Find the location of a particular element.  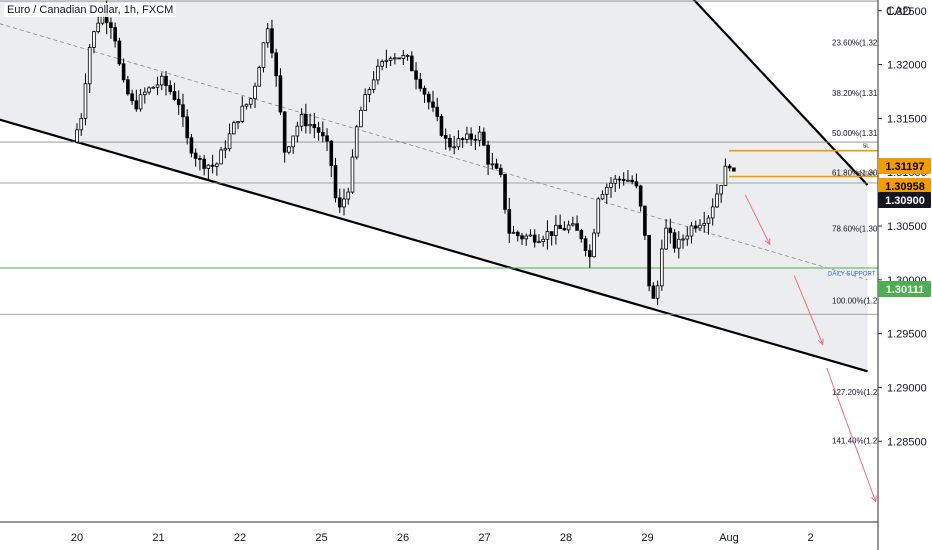

fib-level-label: 100.00%(1.29 is located at coordinates (857, 301).